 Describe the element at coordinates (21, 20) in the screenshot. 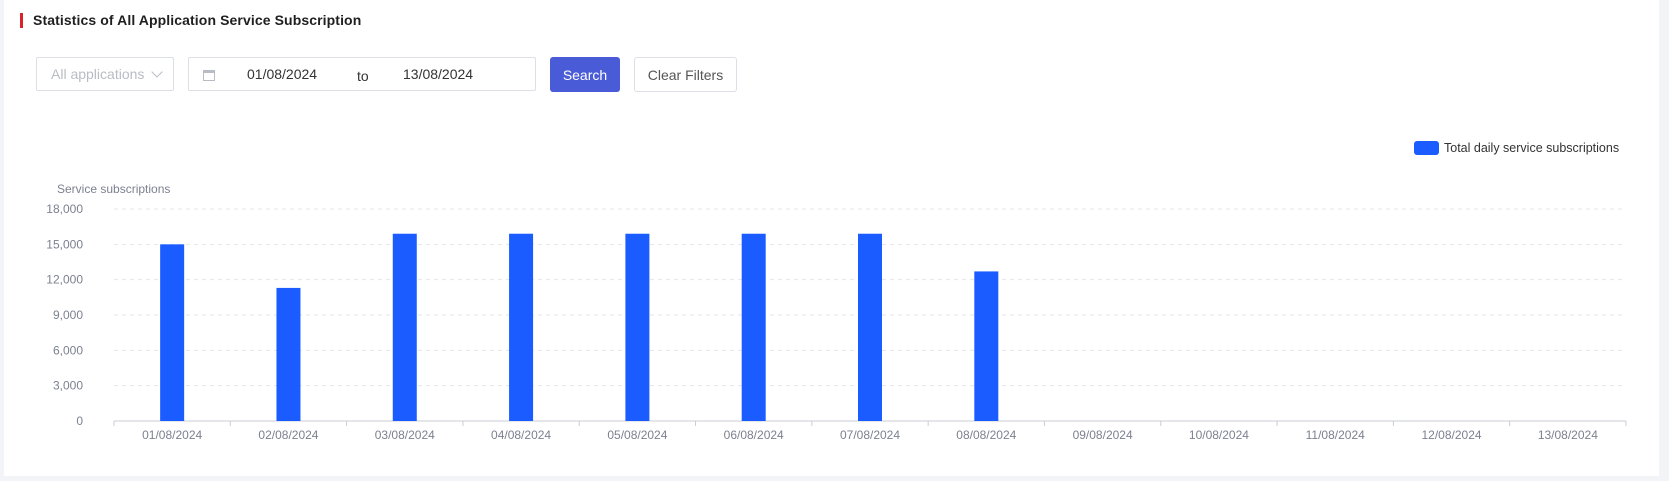

I see `title-accent-bar` at that location.